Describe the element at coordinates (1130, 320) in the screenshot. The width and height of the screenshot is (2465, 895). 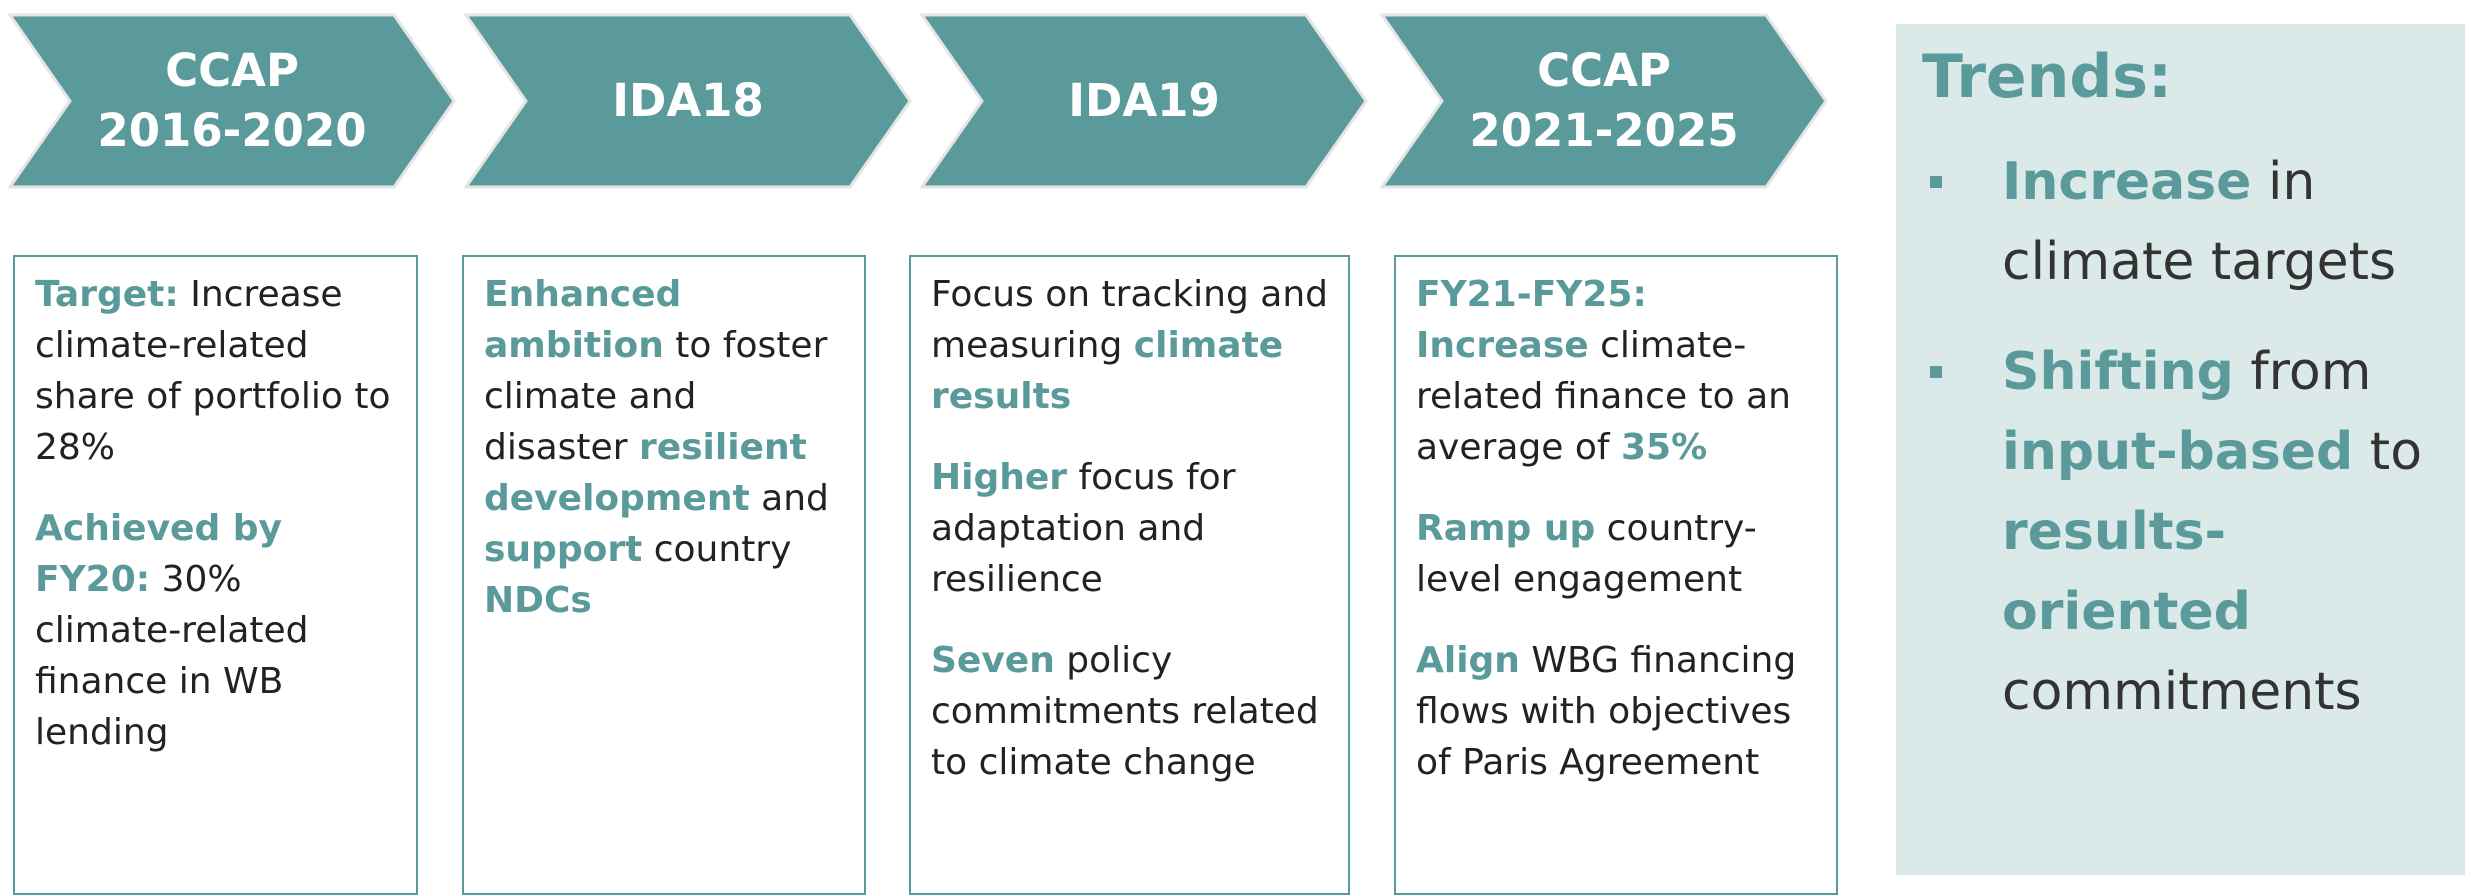
I see `text: Focus on tracking and measuring` at that location.